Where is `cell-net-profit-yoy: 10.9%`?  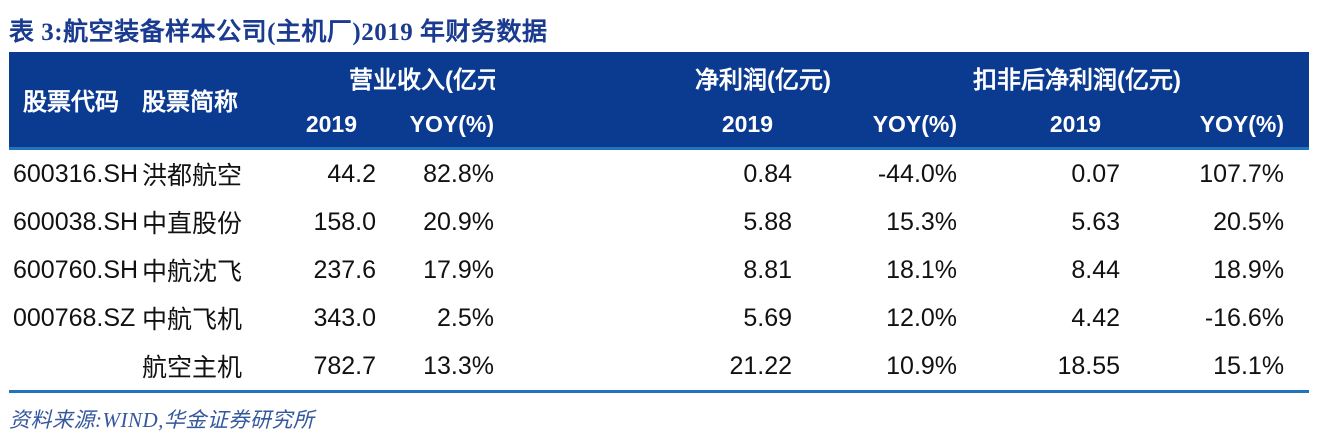
cell-net-profit-yoy: 10.9% is located at coordinates (876, 367).